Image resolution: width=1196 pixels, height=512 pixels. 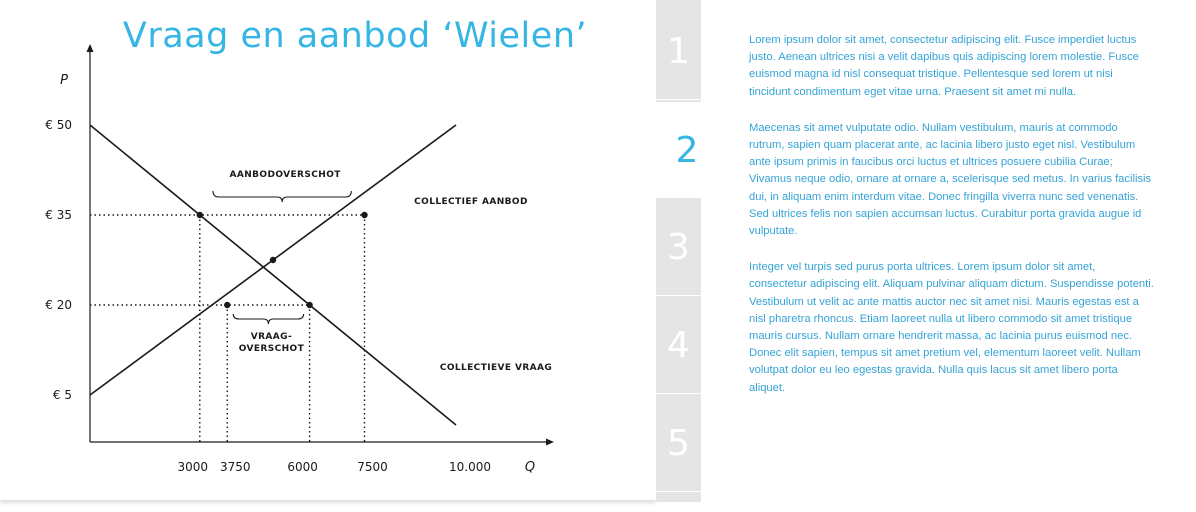 I want to click on surplus-brace, so click(x=282, y=196).